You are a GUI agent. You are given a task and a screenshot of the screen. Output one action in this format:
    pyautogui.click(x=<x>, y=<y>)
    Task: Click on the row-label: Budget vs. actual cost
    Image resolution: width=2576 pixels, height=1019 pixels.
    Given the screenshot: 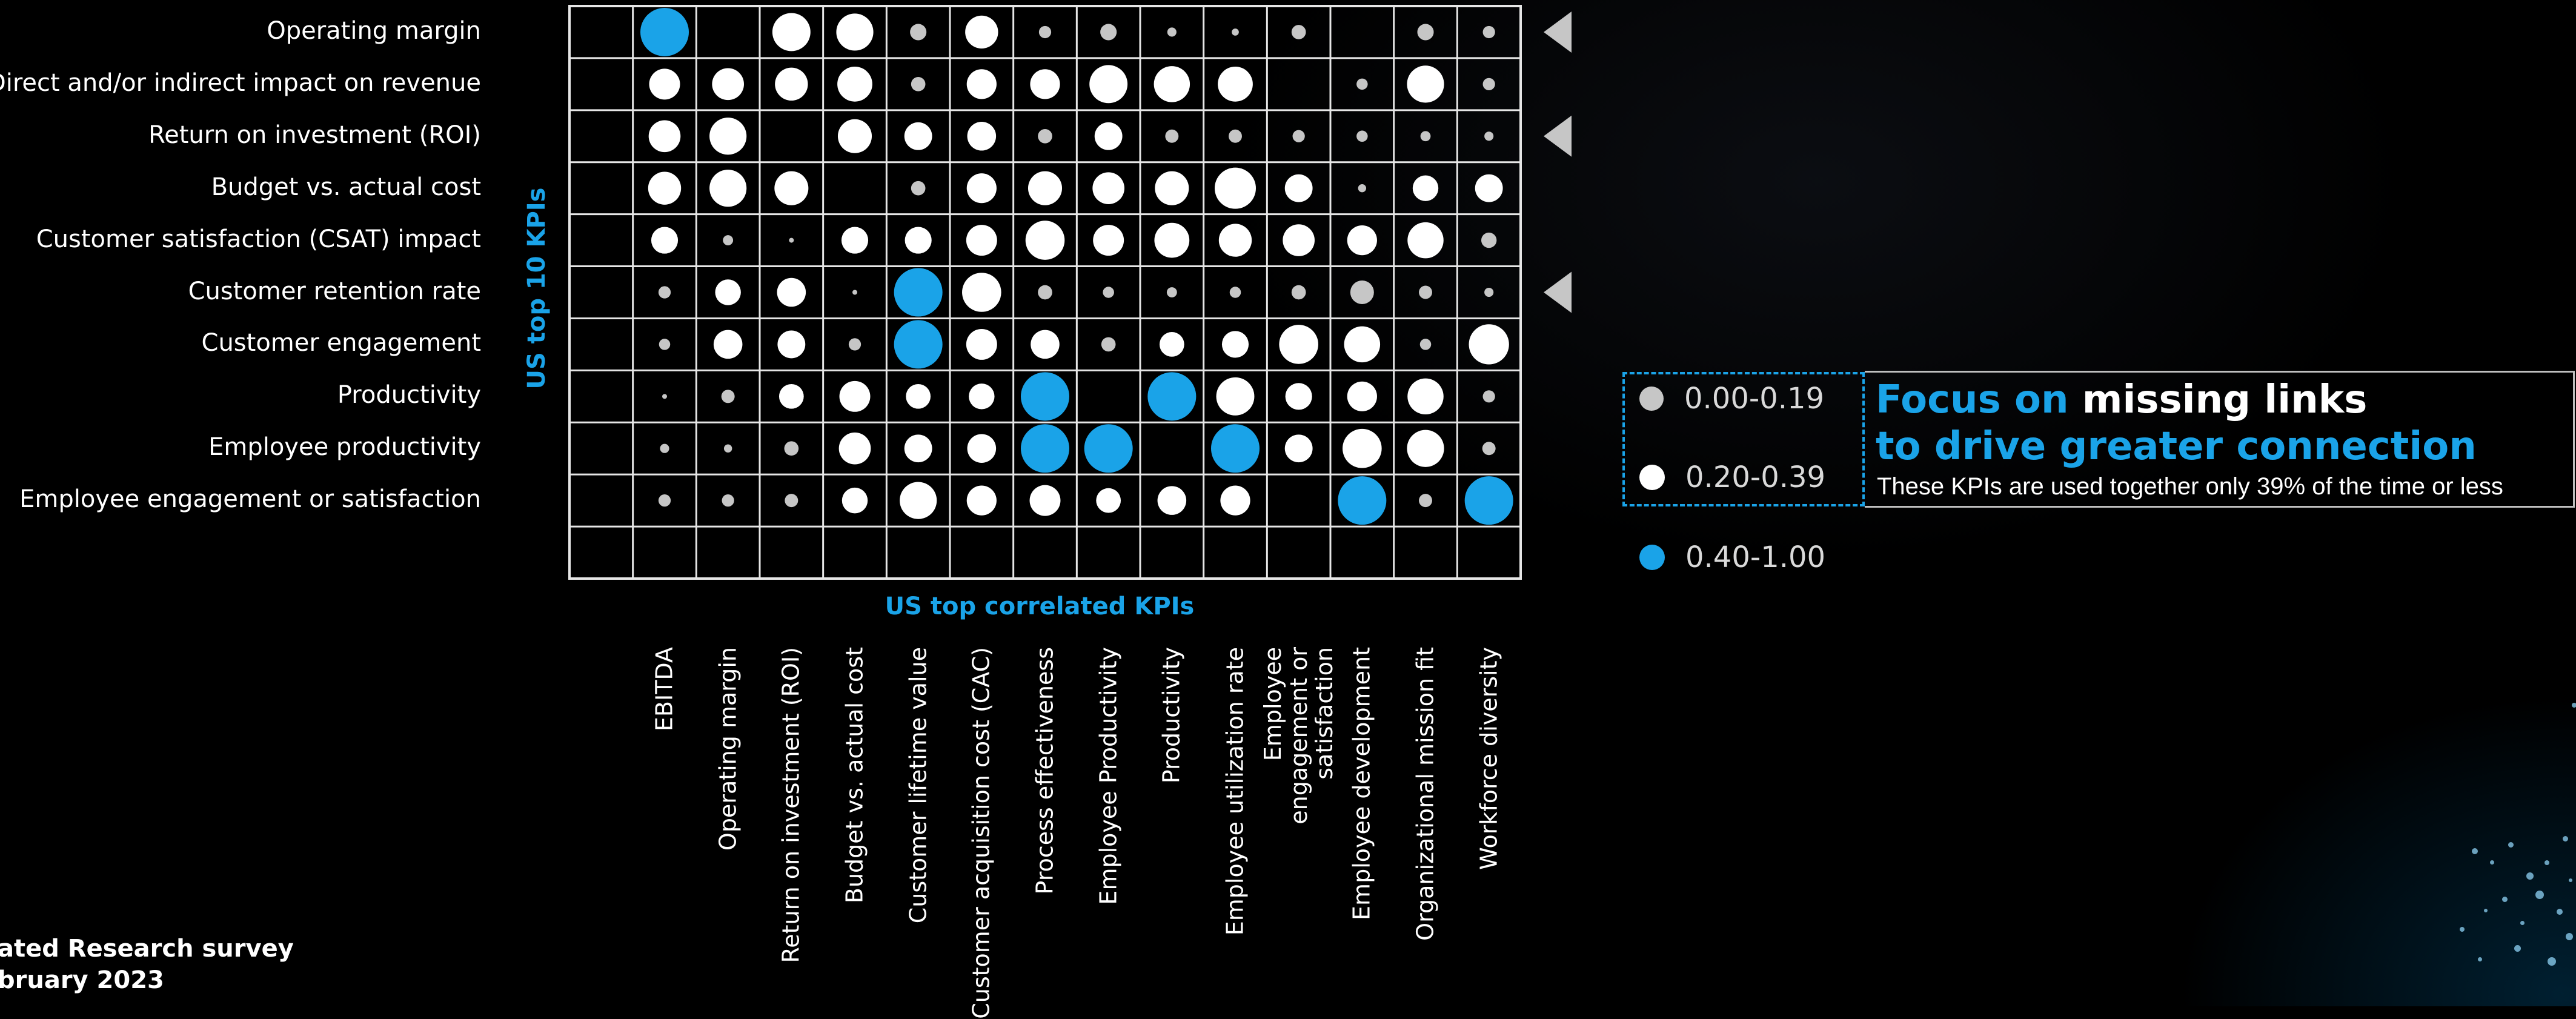 What is the action you would take?
    pyautogui.click(x=346, y=187)
    